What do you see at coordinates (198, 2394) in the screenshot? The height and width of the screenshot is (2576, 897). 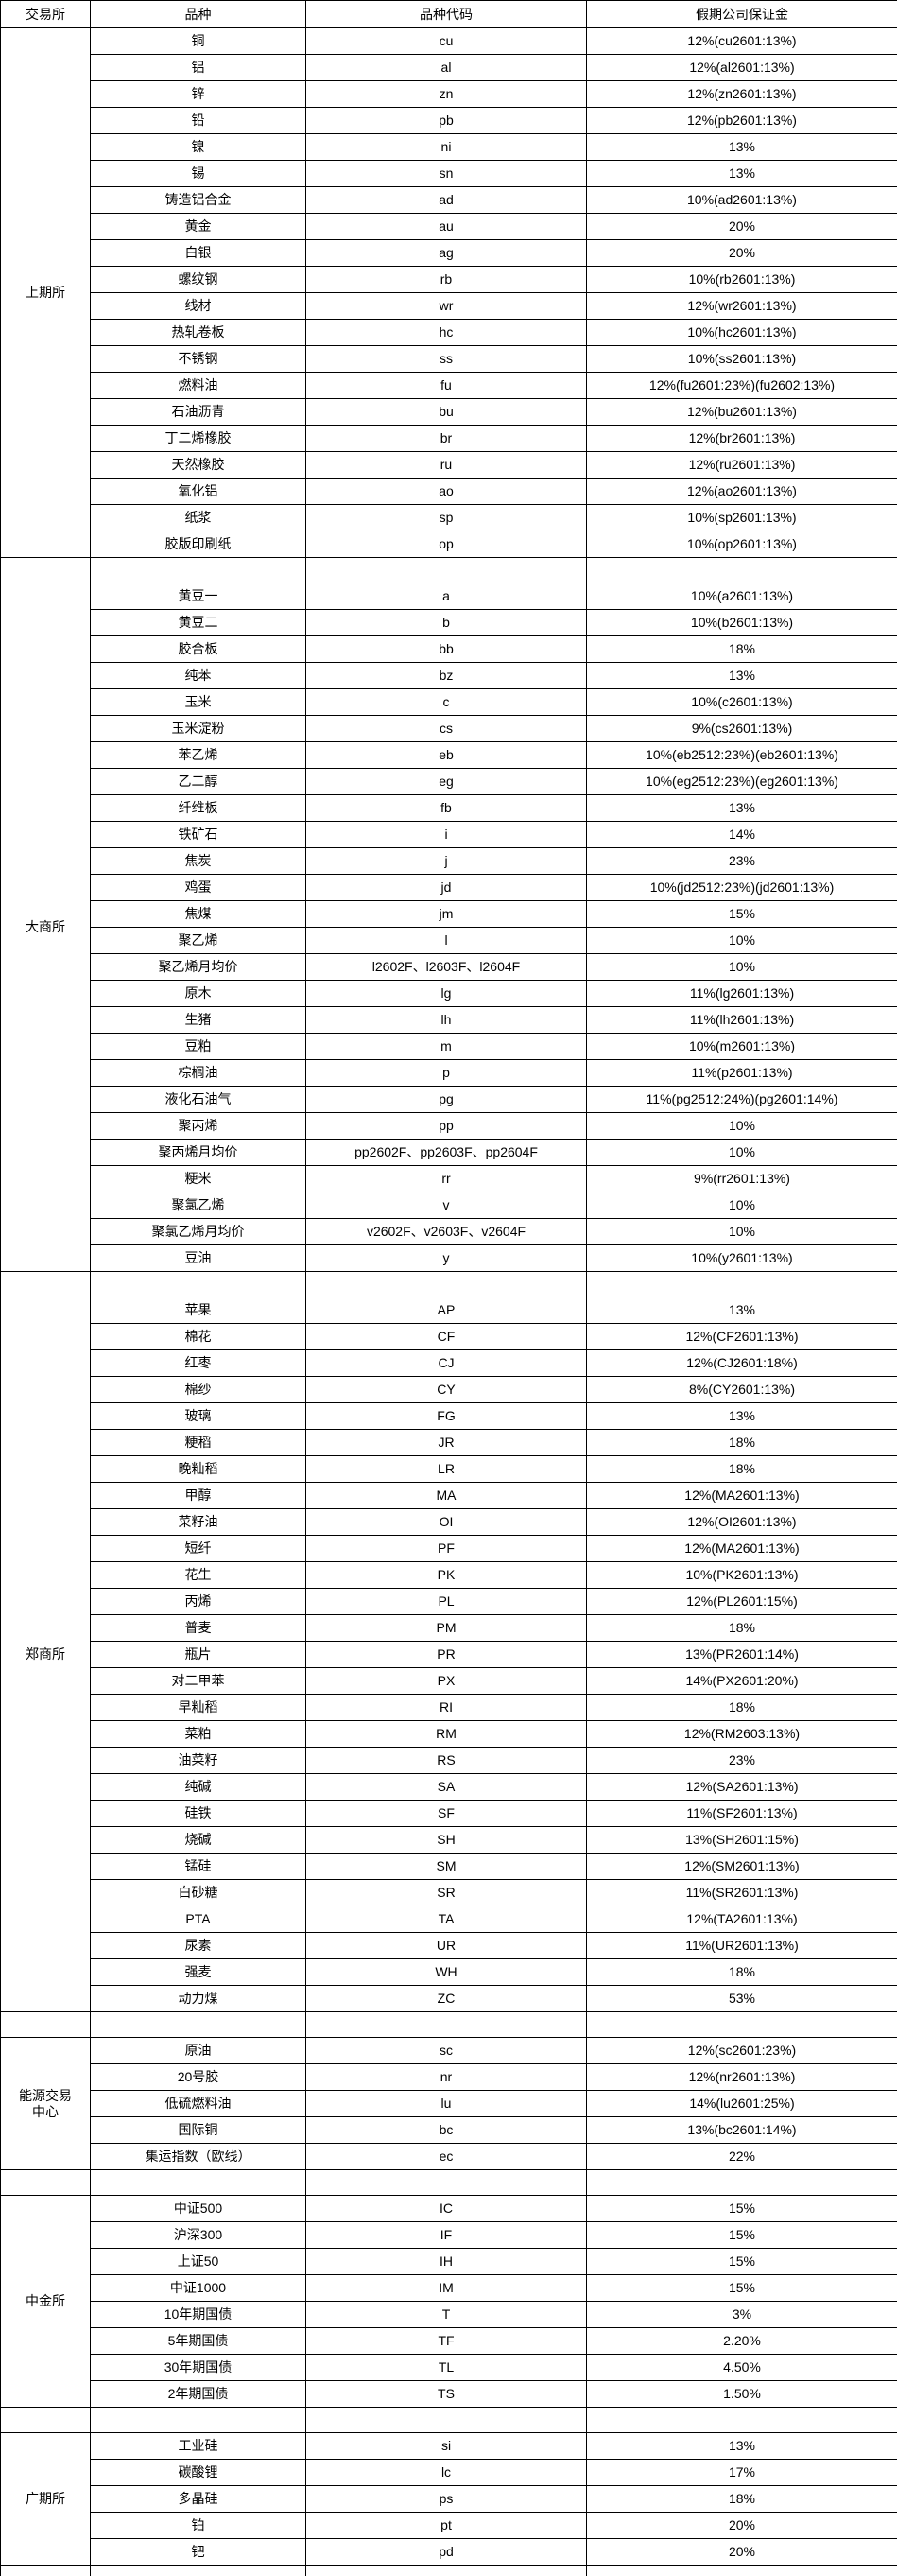 I see `product-name: 2年期国债` at bounding box center [198, 2394].